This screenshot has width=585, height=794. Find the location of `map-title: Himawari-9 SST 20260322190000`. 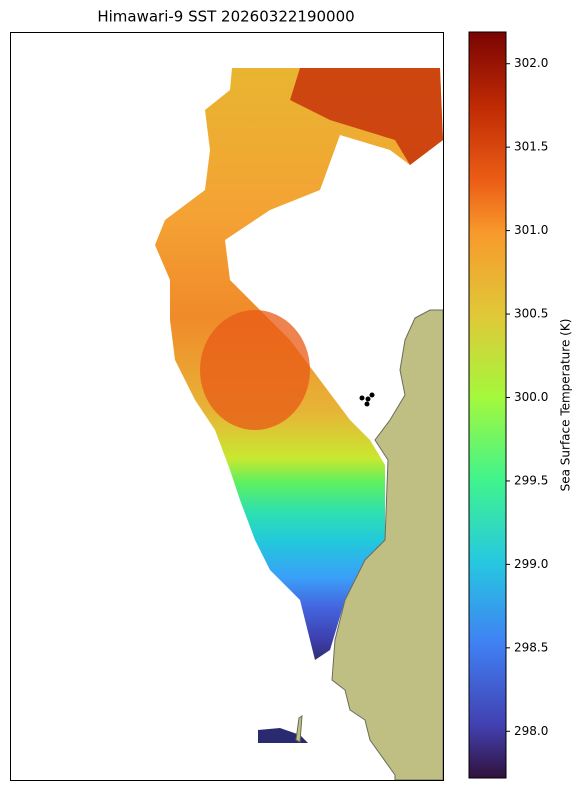

map-title: Himawari-9 SST 20260322190000 is located at coordinates (225, 17).